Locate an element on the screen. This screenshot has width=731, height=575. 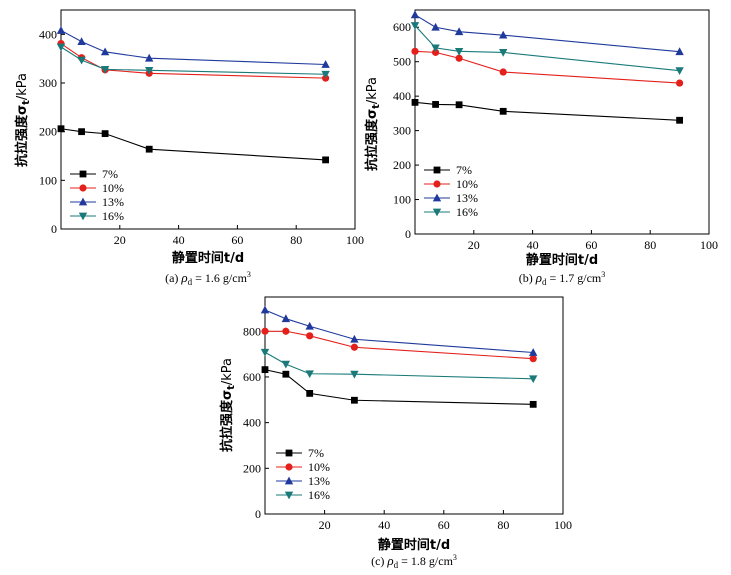
y-tick-label: 500 is located at coordinates (402, 62).